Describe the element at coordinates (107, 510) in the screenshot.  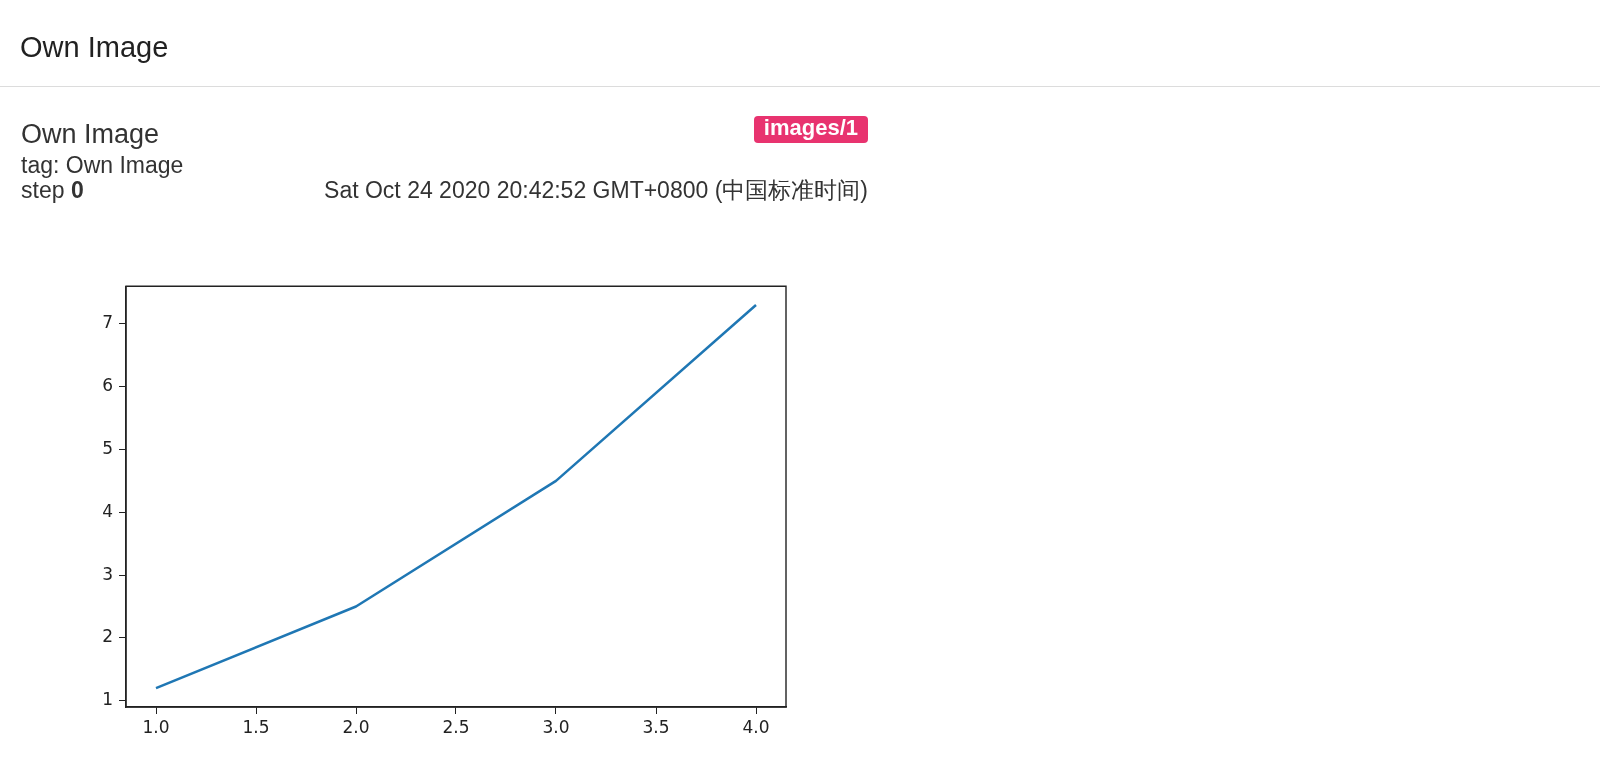
I see `y-tick-label: 4` at that location.